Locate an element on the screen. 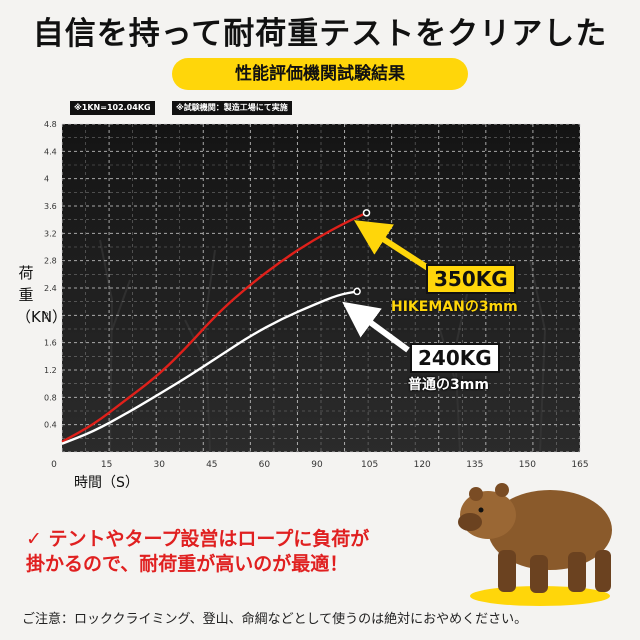  test-org-note: ※試験機関：製造工場にて実施 is located at coordinates (232, 108).